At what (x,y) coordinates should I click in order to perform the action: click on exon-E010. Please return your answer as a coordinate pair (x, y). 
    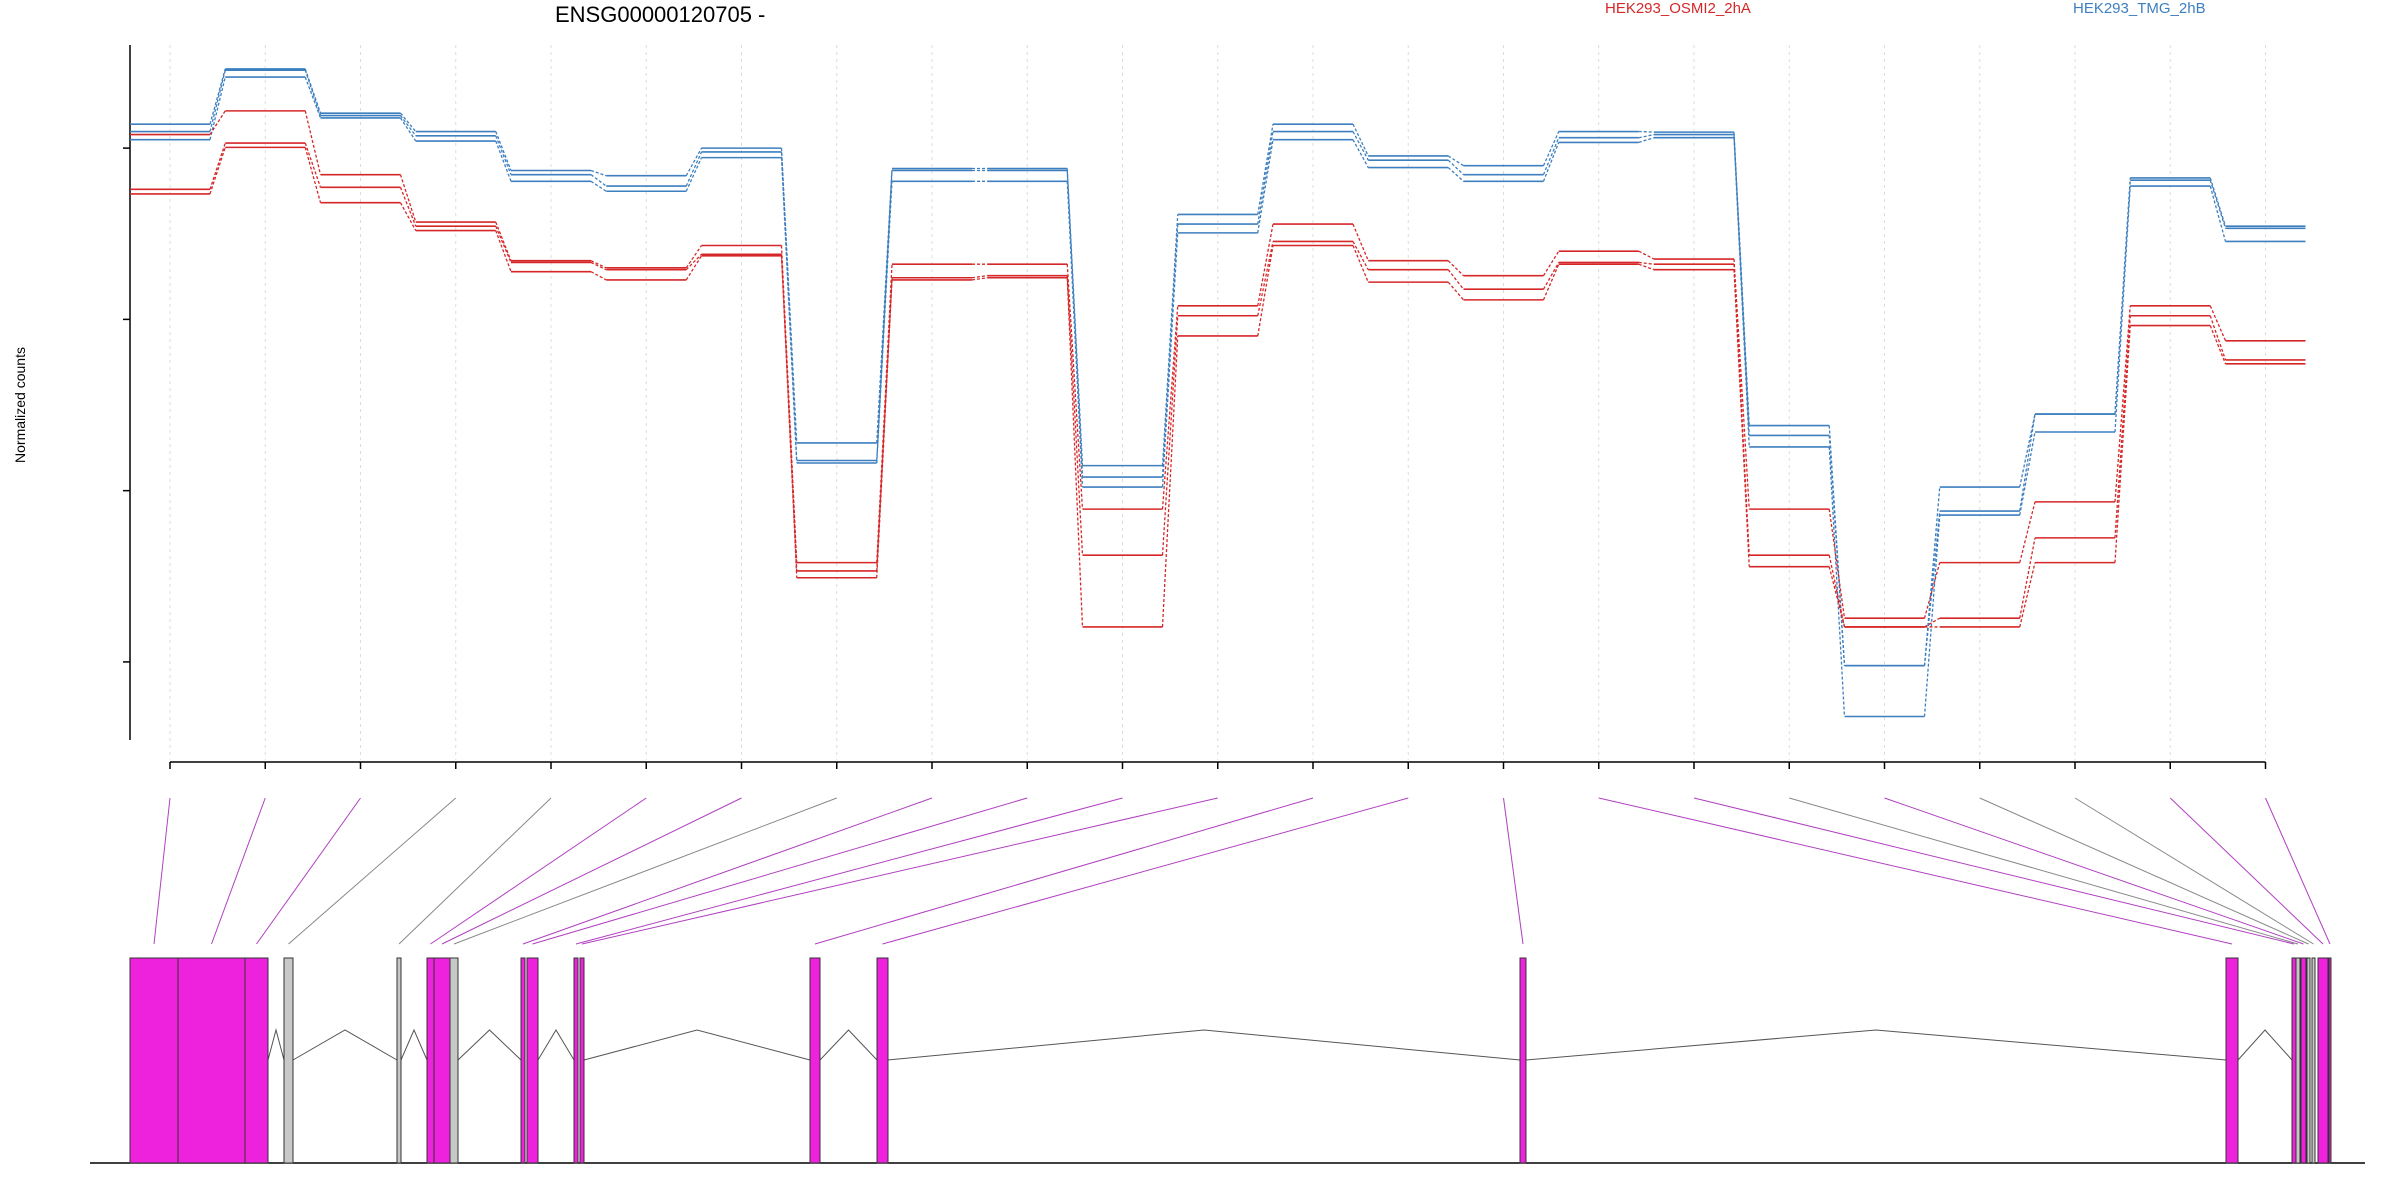
    Looking at the image, I should click on (532, 1060).